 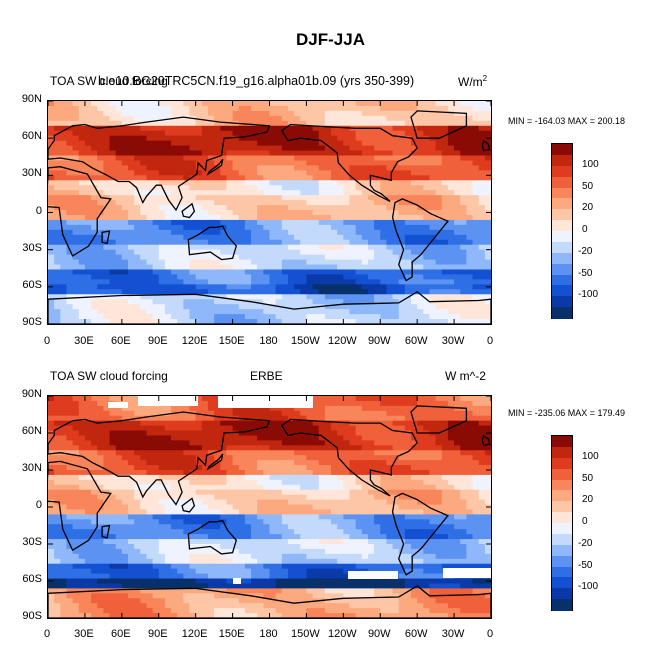 What do you see at coordinates (269, 342) in the screenshot?
I see `panel1-lon-labels: 0 30E 60E 90E 120E 150E 180 150W 120W 90W 60W 30W 0` at bounding box center [269, 342].